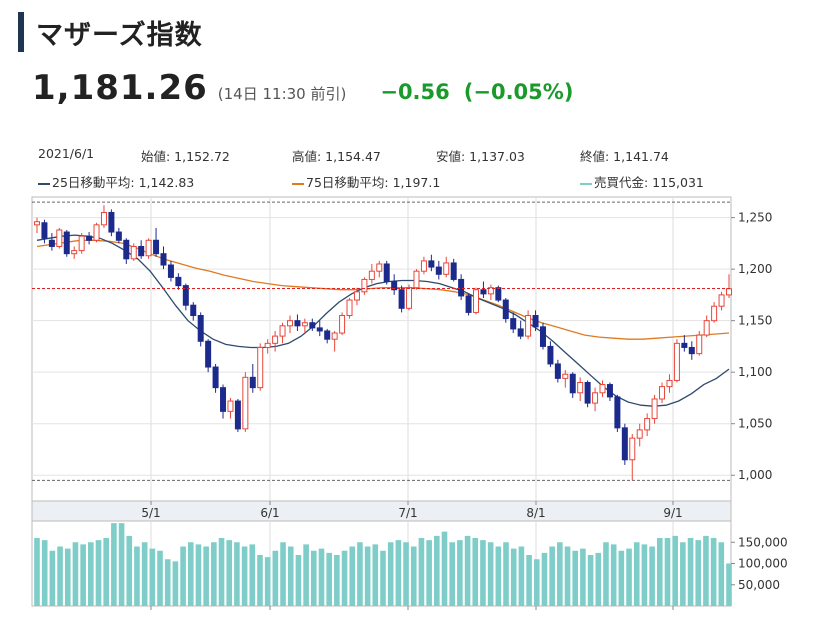  I want to click on y-tick-label: 1,000, so click(755, 475).